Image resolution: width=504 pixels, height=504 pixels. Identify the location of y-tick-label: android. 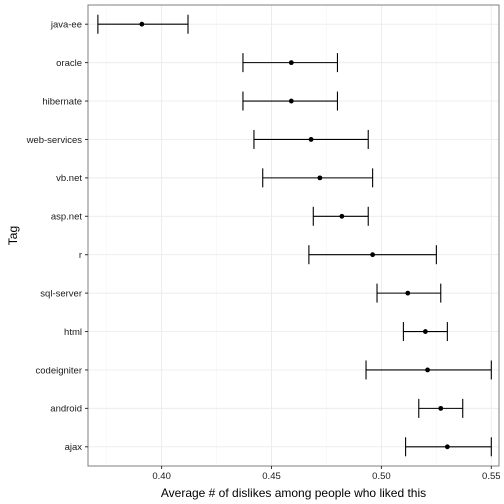
(66, 409).